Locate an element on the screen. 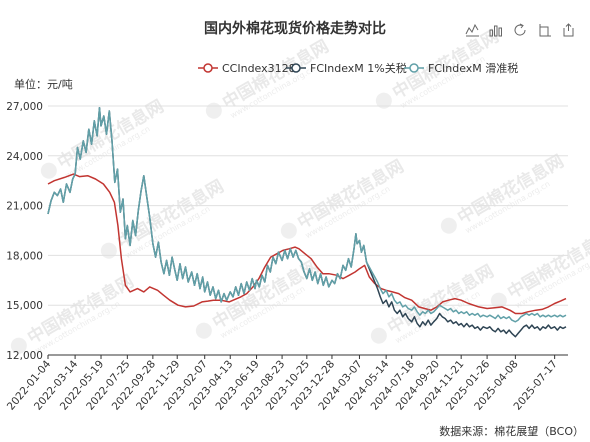  legend-item-FCIndexM_sliding: FCIndexM 滑准税 is located at coordinates (461, 68).